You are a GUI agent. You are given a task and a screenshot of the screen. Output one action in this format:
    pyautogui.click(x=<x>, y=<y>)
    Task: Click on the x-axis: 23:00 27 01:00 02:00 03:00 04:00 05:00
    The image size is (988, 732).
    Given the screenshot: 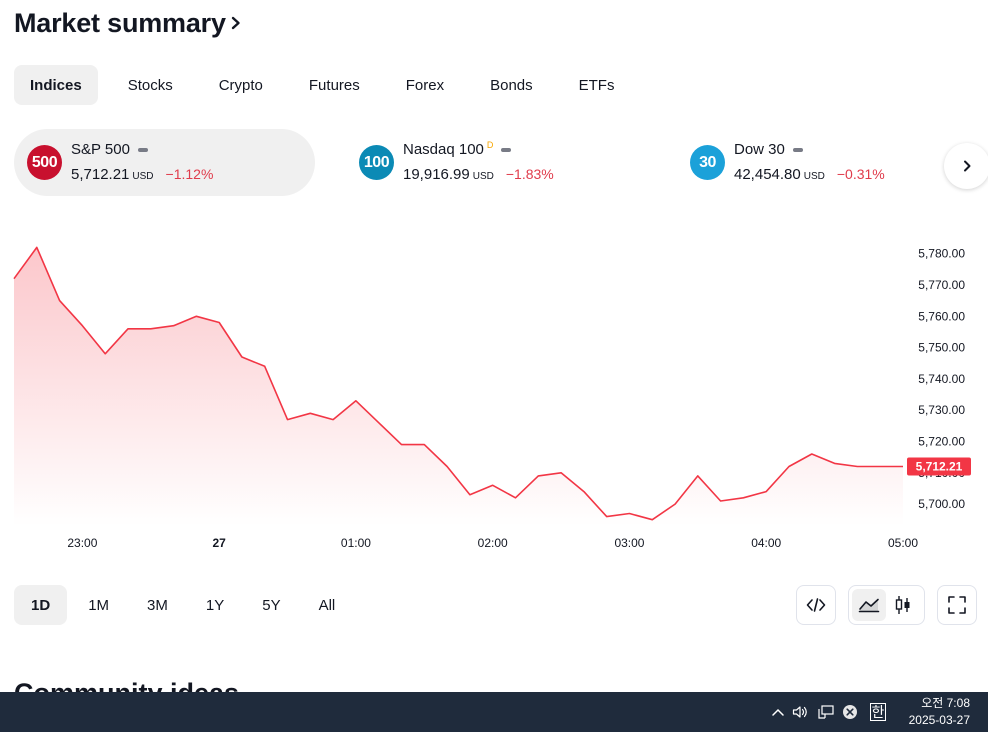 What is the action you would take?
    pyautogui.click(x=492, y=543)
    